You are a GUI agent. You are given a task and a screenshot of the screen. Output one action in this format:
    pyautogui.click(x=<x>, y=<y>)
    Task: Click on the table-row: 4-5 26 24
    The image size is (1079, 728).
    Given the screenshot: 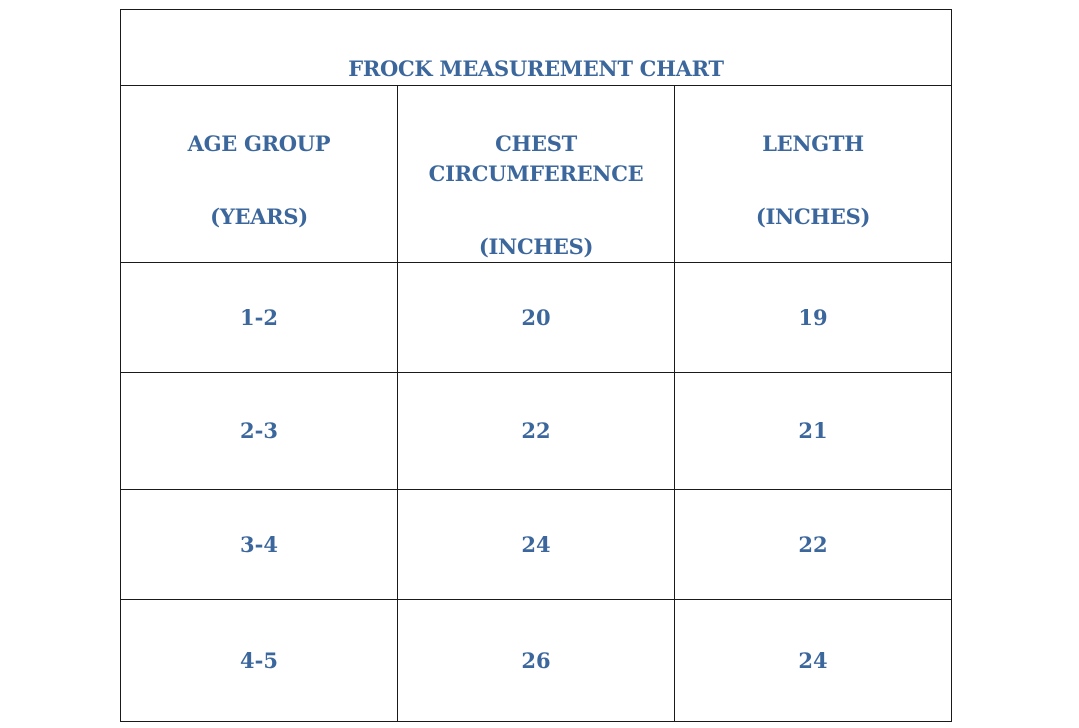 What is the action you would take?
    pyautogui.click(x=536, y=660)
    